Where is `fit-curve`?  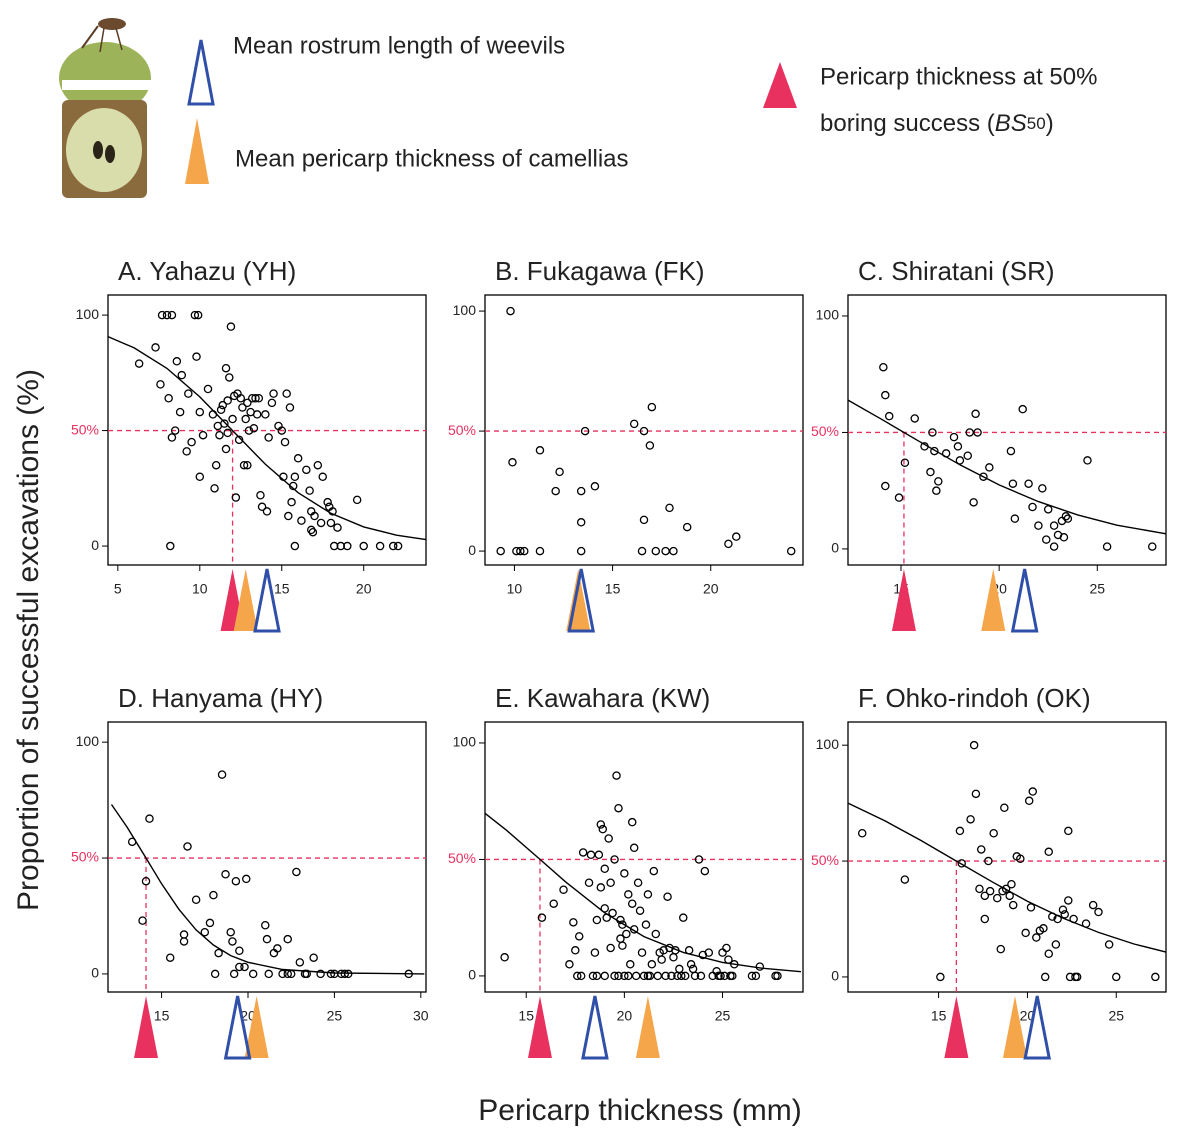 fit-curve is located at coordinates (1007, 467).